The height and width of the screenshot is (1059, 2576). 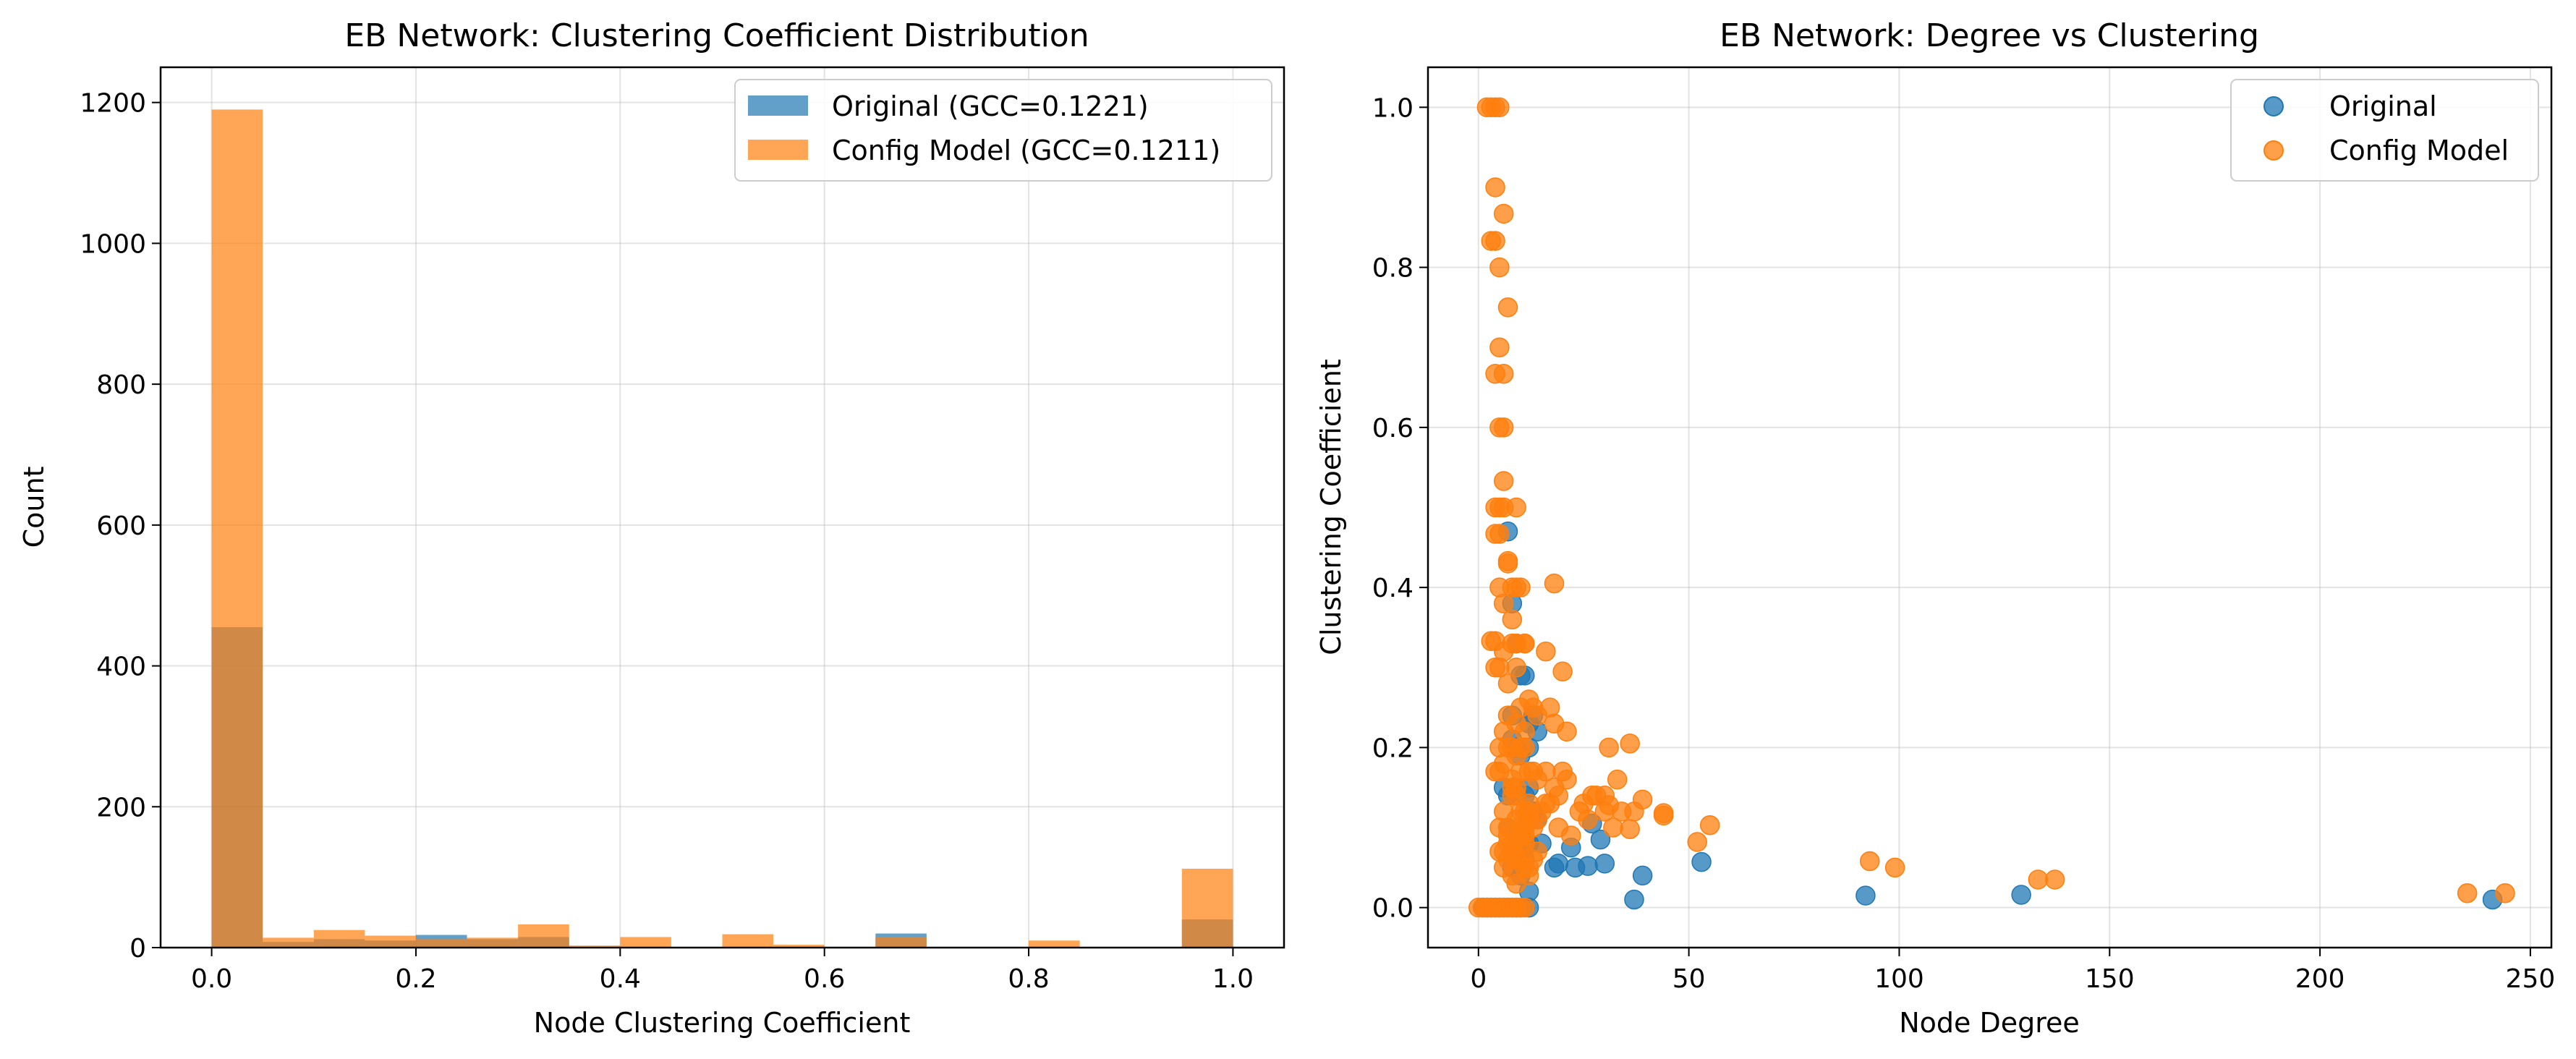 What do you see at coordinates (824, 979) in the screenshot?
I see `x-tick-label: 0.6` at bounding box center [824, 979].